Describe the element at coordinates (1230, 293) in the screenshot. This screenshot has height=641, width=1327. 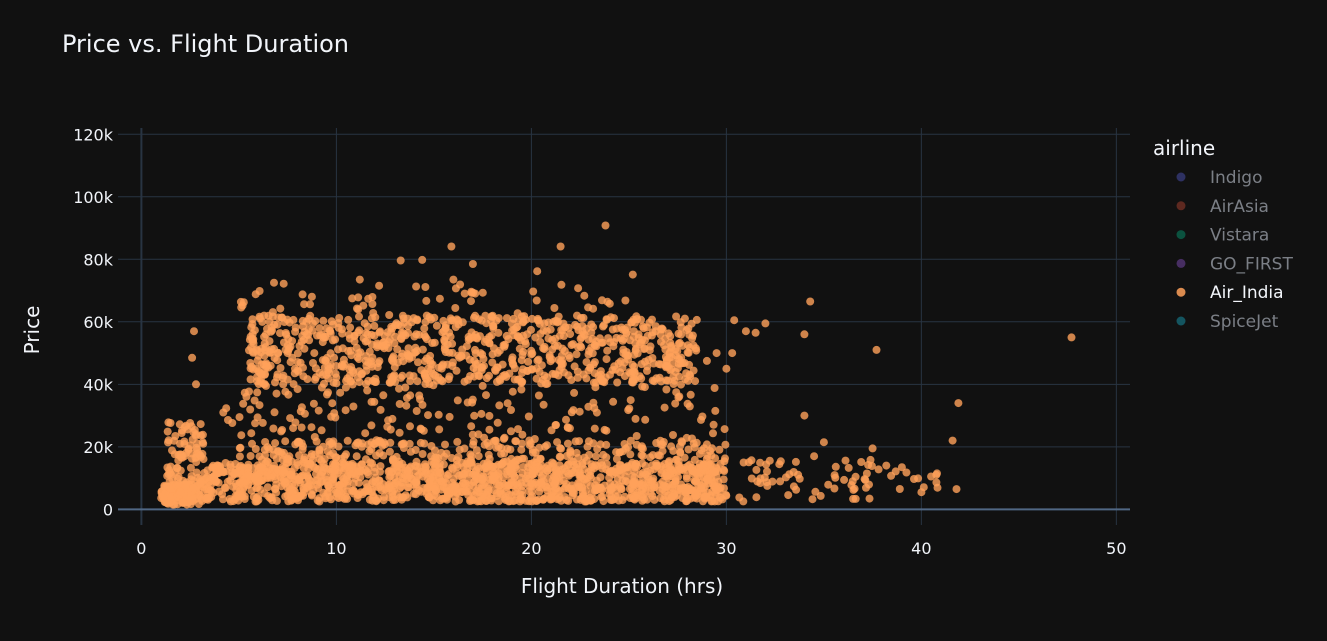
I see `legend-item-air-india: Air_India` at that location.